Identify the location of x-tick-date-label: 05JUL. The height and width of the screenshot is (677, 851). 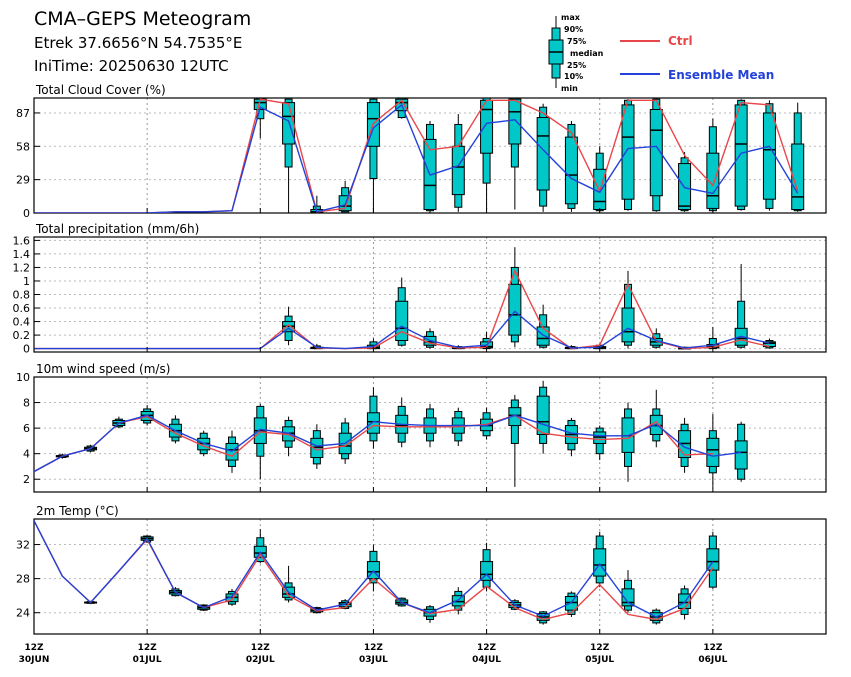
(599, 660).